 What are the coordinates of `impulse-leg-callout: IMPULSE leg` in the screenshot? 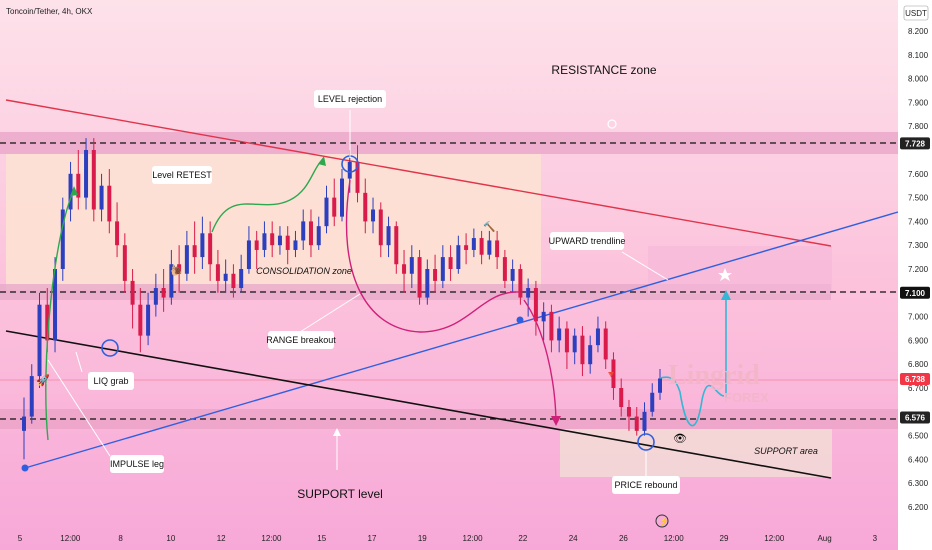 It's located at (137, 464).